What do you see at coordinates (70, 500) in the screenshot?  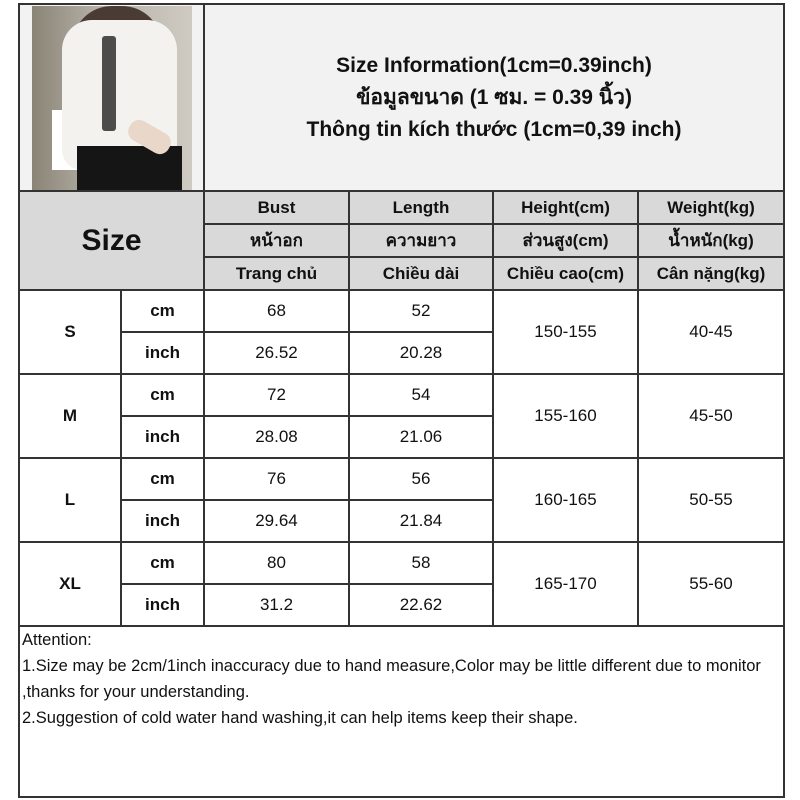 I see `size-label: L` at bounding box center [70, 500].